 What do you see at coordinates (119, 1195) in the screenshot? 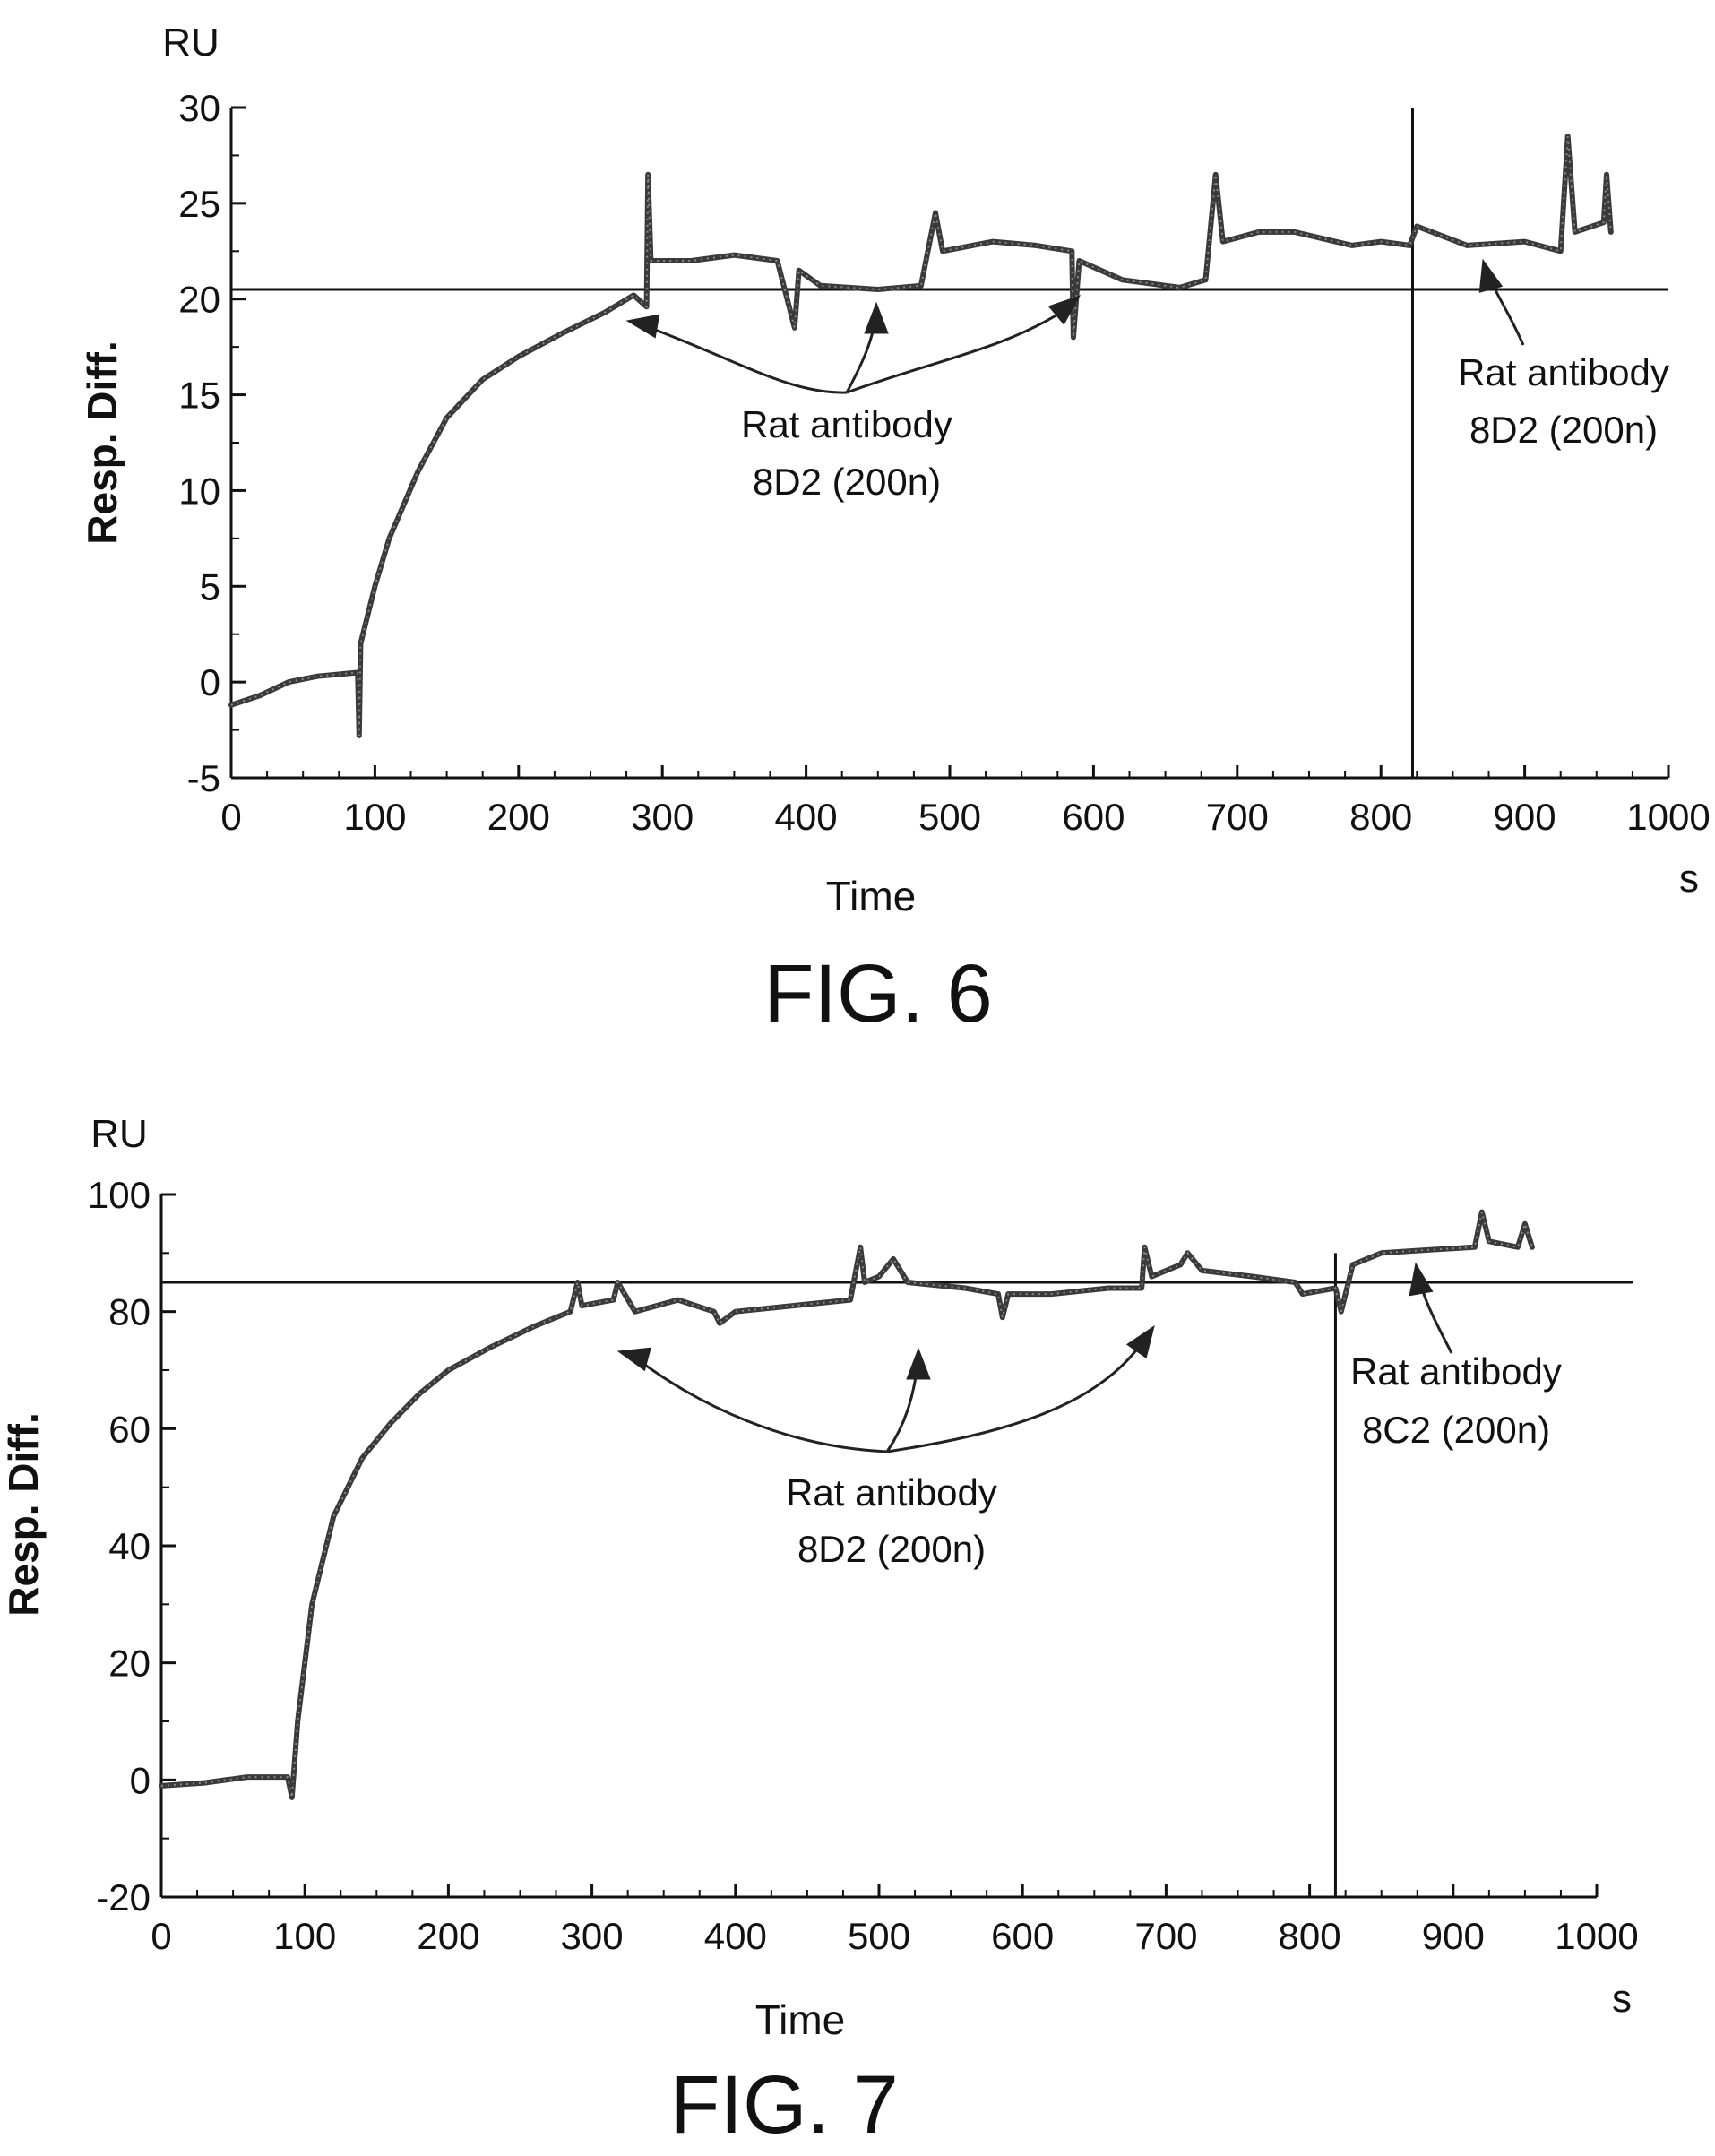
I see `y-tick-label: 100` at bounding box center [119, 1195].